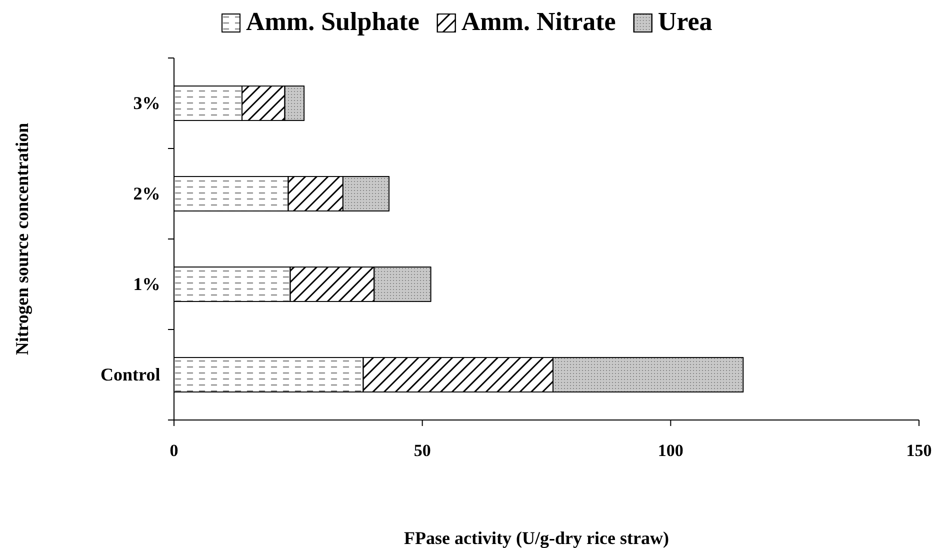 Image resolution: width=940 pixels, height=548 pixels. Describe the element at coordinates (671, 450) in the screenshot. I see `x-tick-label: 100` at that location.